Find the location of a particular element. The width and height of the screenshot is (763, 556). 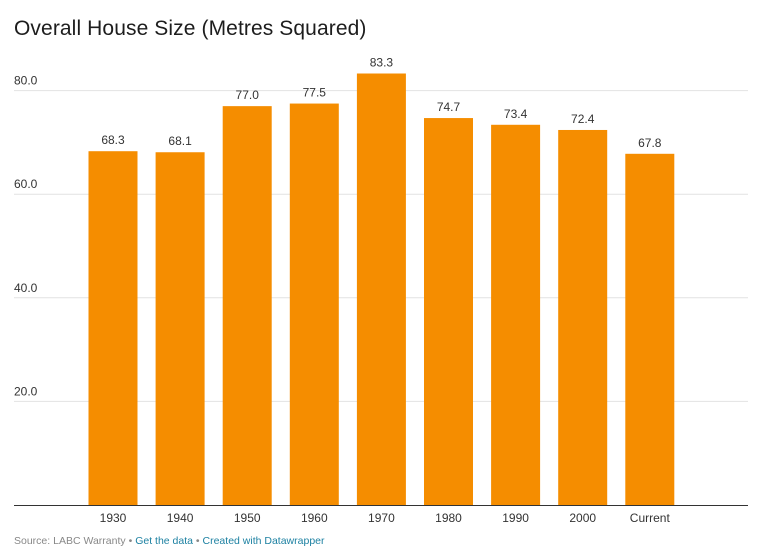

bar-1940 is located at coordinates (180, 328).